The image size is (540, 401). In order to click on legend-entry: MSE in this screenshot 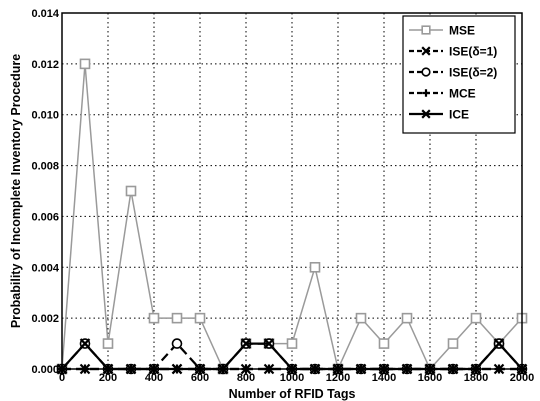, I will do `click(442, 31)`.